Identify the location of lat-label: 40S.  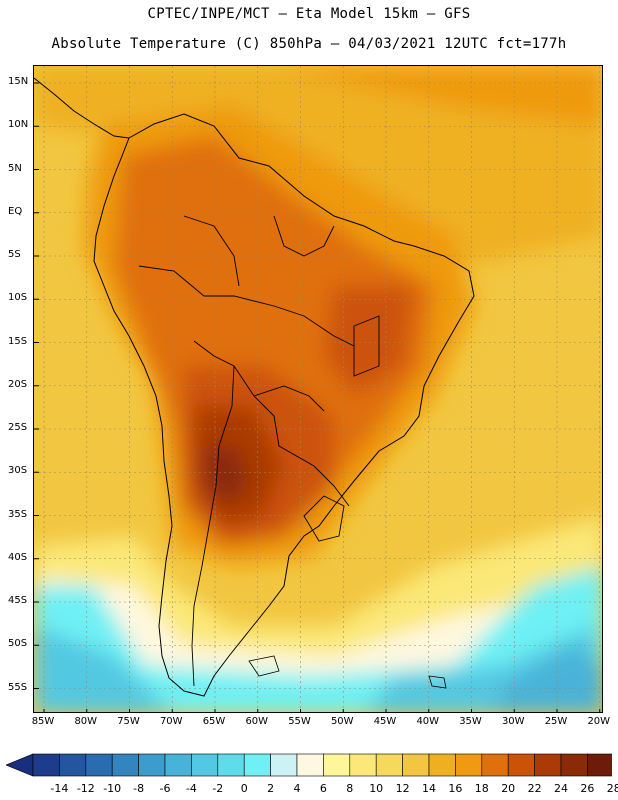
(18, 557).